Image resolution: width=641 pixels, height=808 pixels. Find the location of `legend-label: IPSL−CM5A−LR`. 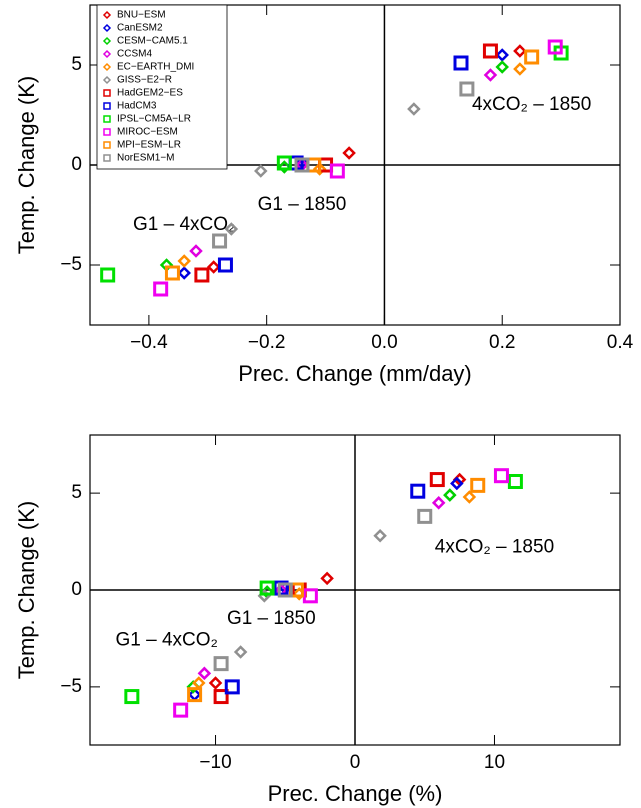

legend-label: IPSL−CM5A−LR is located at coordinates (154, 119).